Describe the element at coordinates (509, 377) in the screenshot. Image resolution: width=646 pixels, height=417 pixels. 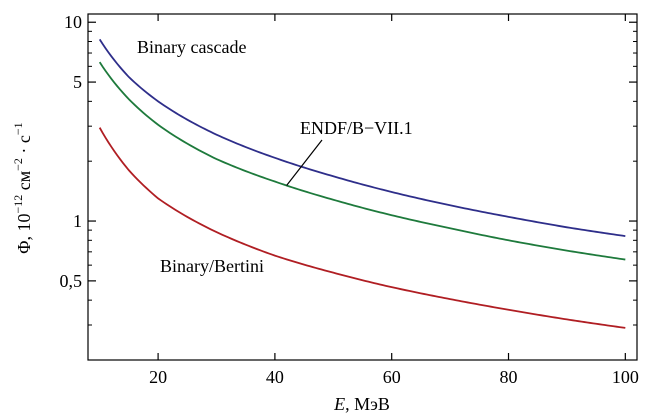
I see `x-tick-label: 80` at that location.